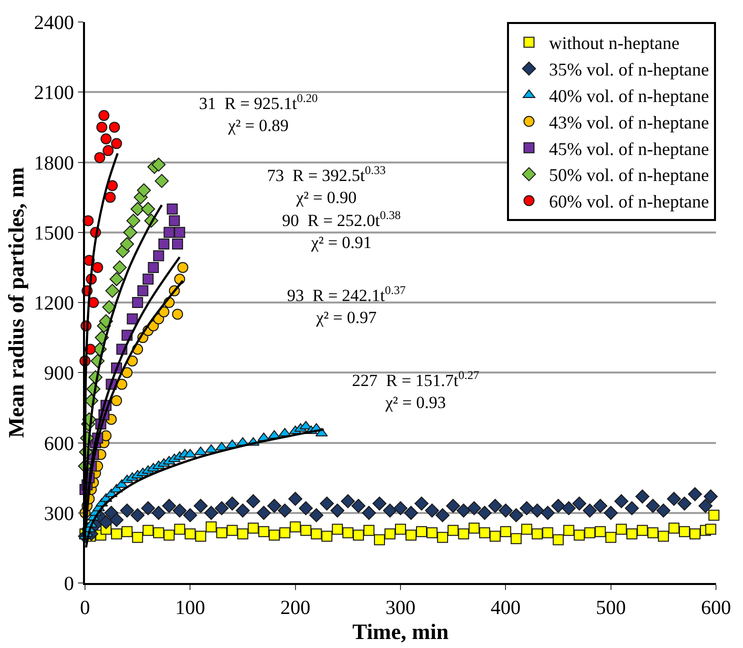  I want to click on legend-label: 43% vol. of n-heptane, so click(629, 122).